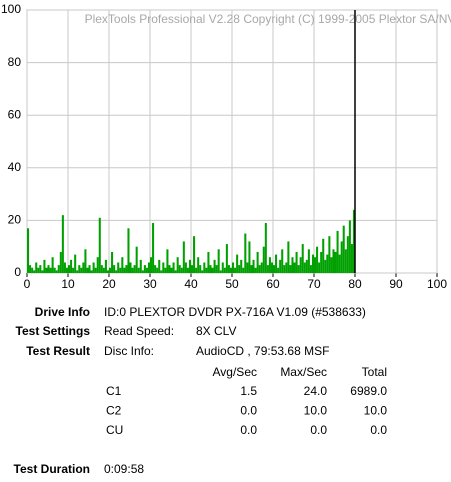  What do you see at coordinates (139, 331) in the screenshot?
I see `key: Read Speed:` at bounding box center [139, 331].